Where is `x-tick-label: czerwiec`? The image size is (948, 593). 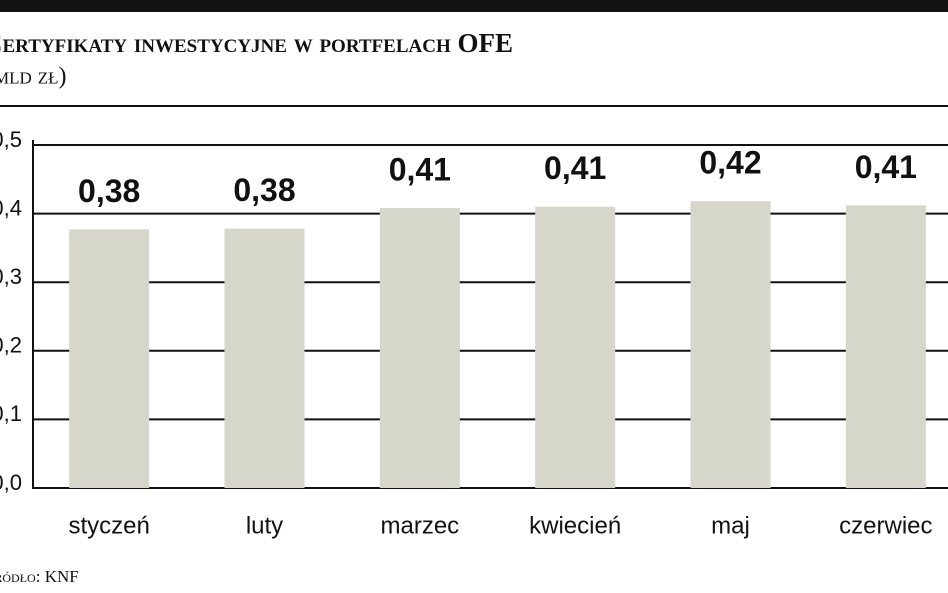
x-tick-label: czerwiec is located at coordinates (885, 525).